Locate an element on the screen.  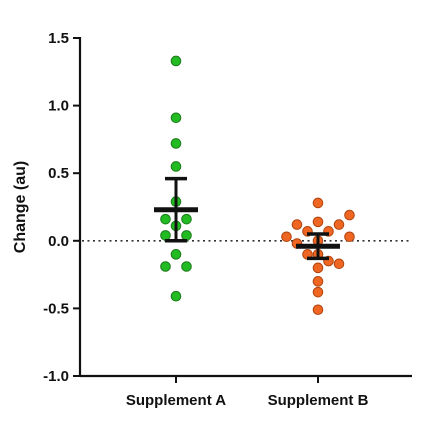
y-tick-label: 1.0 is located at coordinates (58, 106).